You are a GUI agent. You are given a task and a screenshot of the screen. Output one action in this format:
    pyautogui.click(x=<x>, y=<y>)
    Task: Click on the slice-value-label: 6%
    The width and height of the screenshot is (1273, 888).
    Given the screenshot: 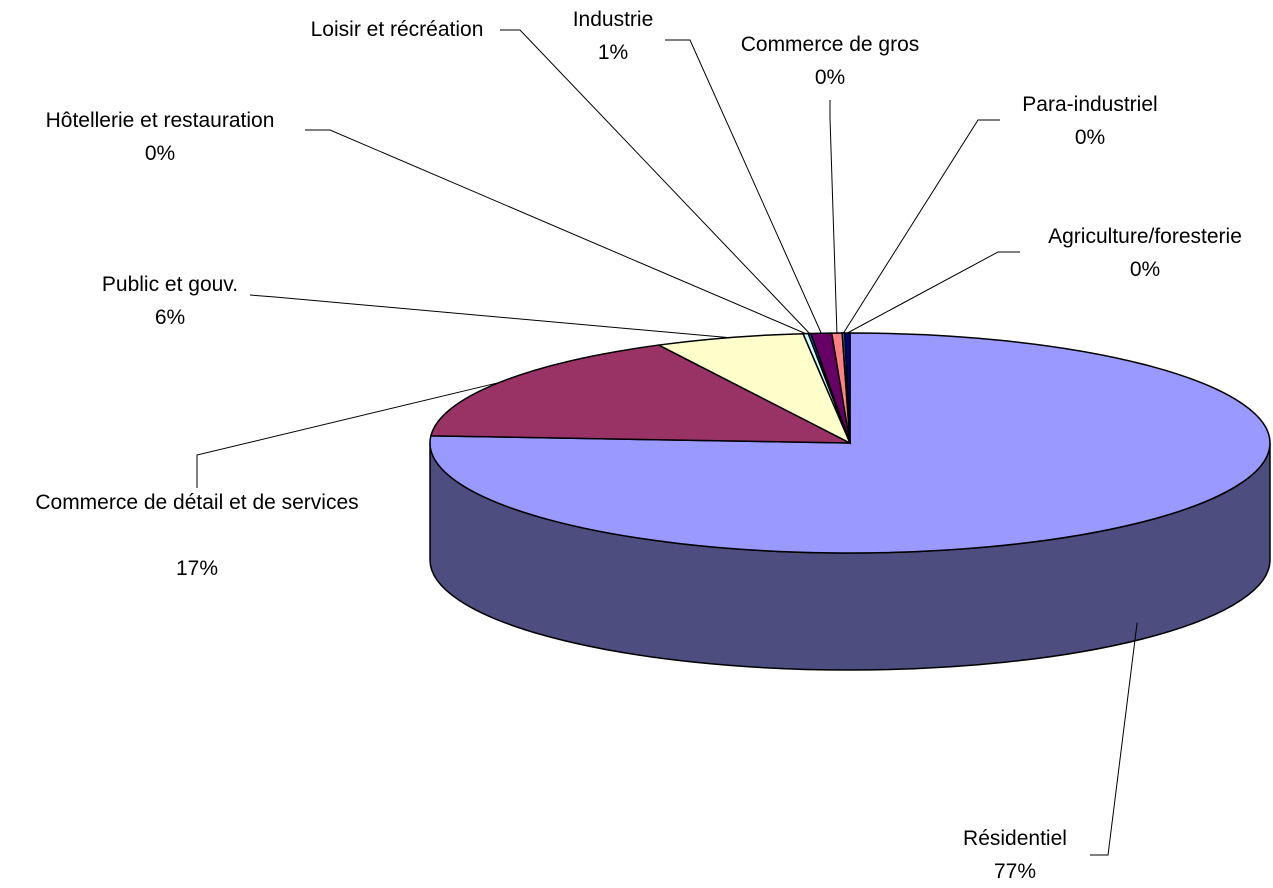 What is the action you would take?
    pyautogui.click(x=170, y=317)
    